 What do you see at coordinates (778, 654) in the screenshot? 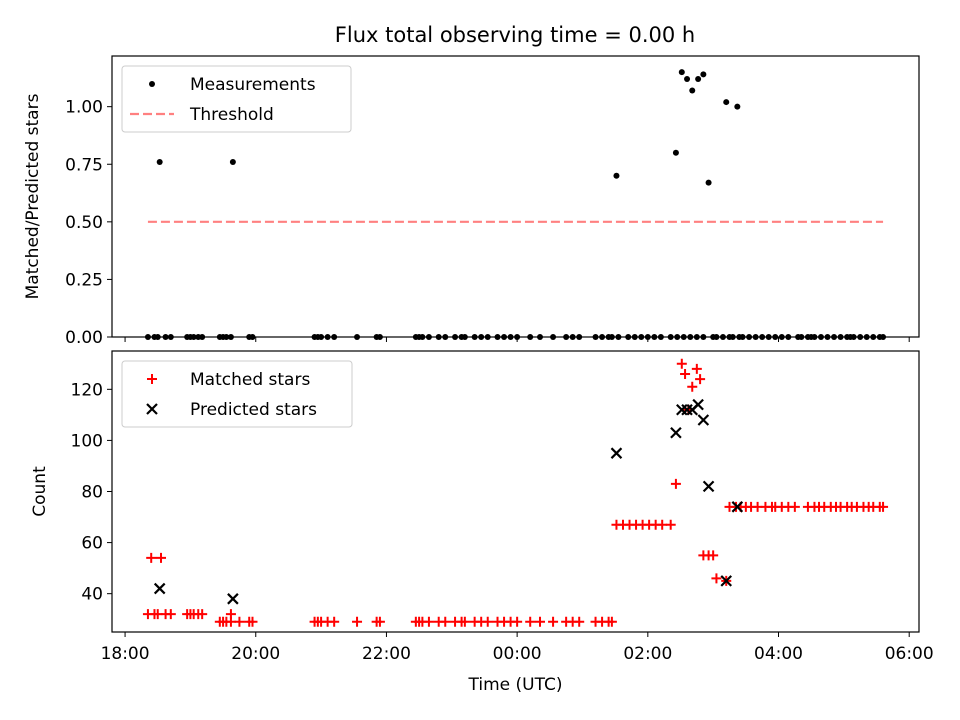
I see `x-tick-label: 04:00` at bounding box center [778, 654].